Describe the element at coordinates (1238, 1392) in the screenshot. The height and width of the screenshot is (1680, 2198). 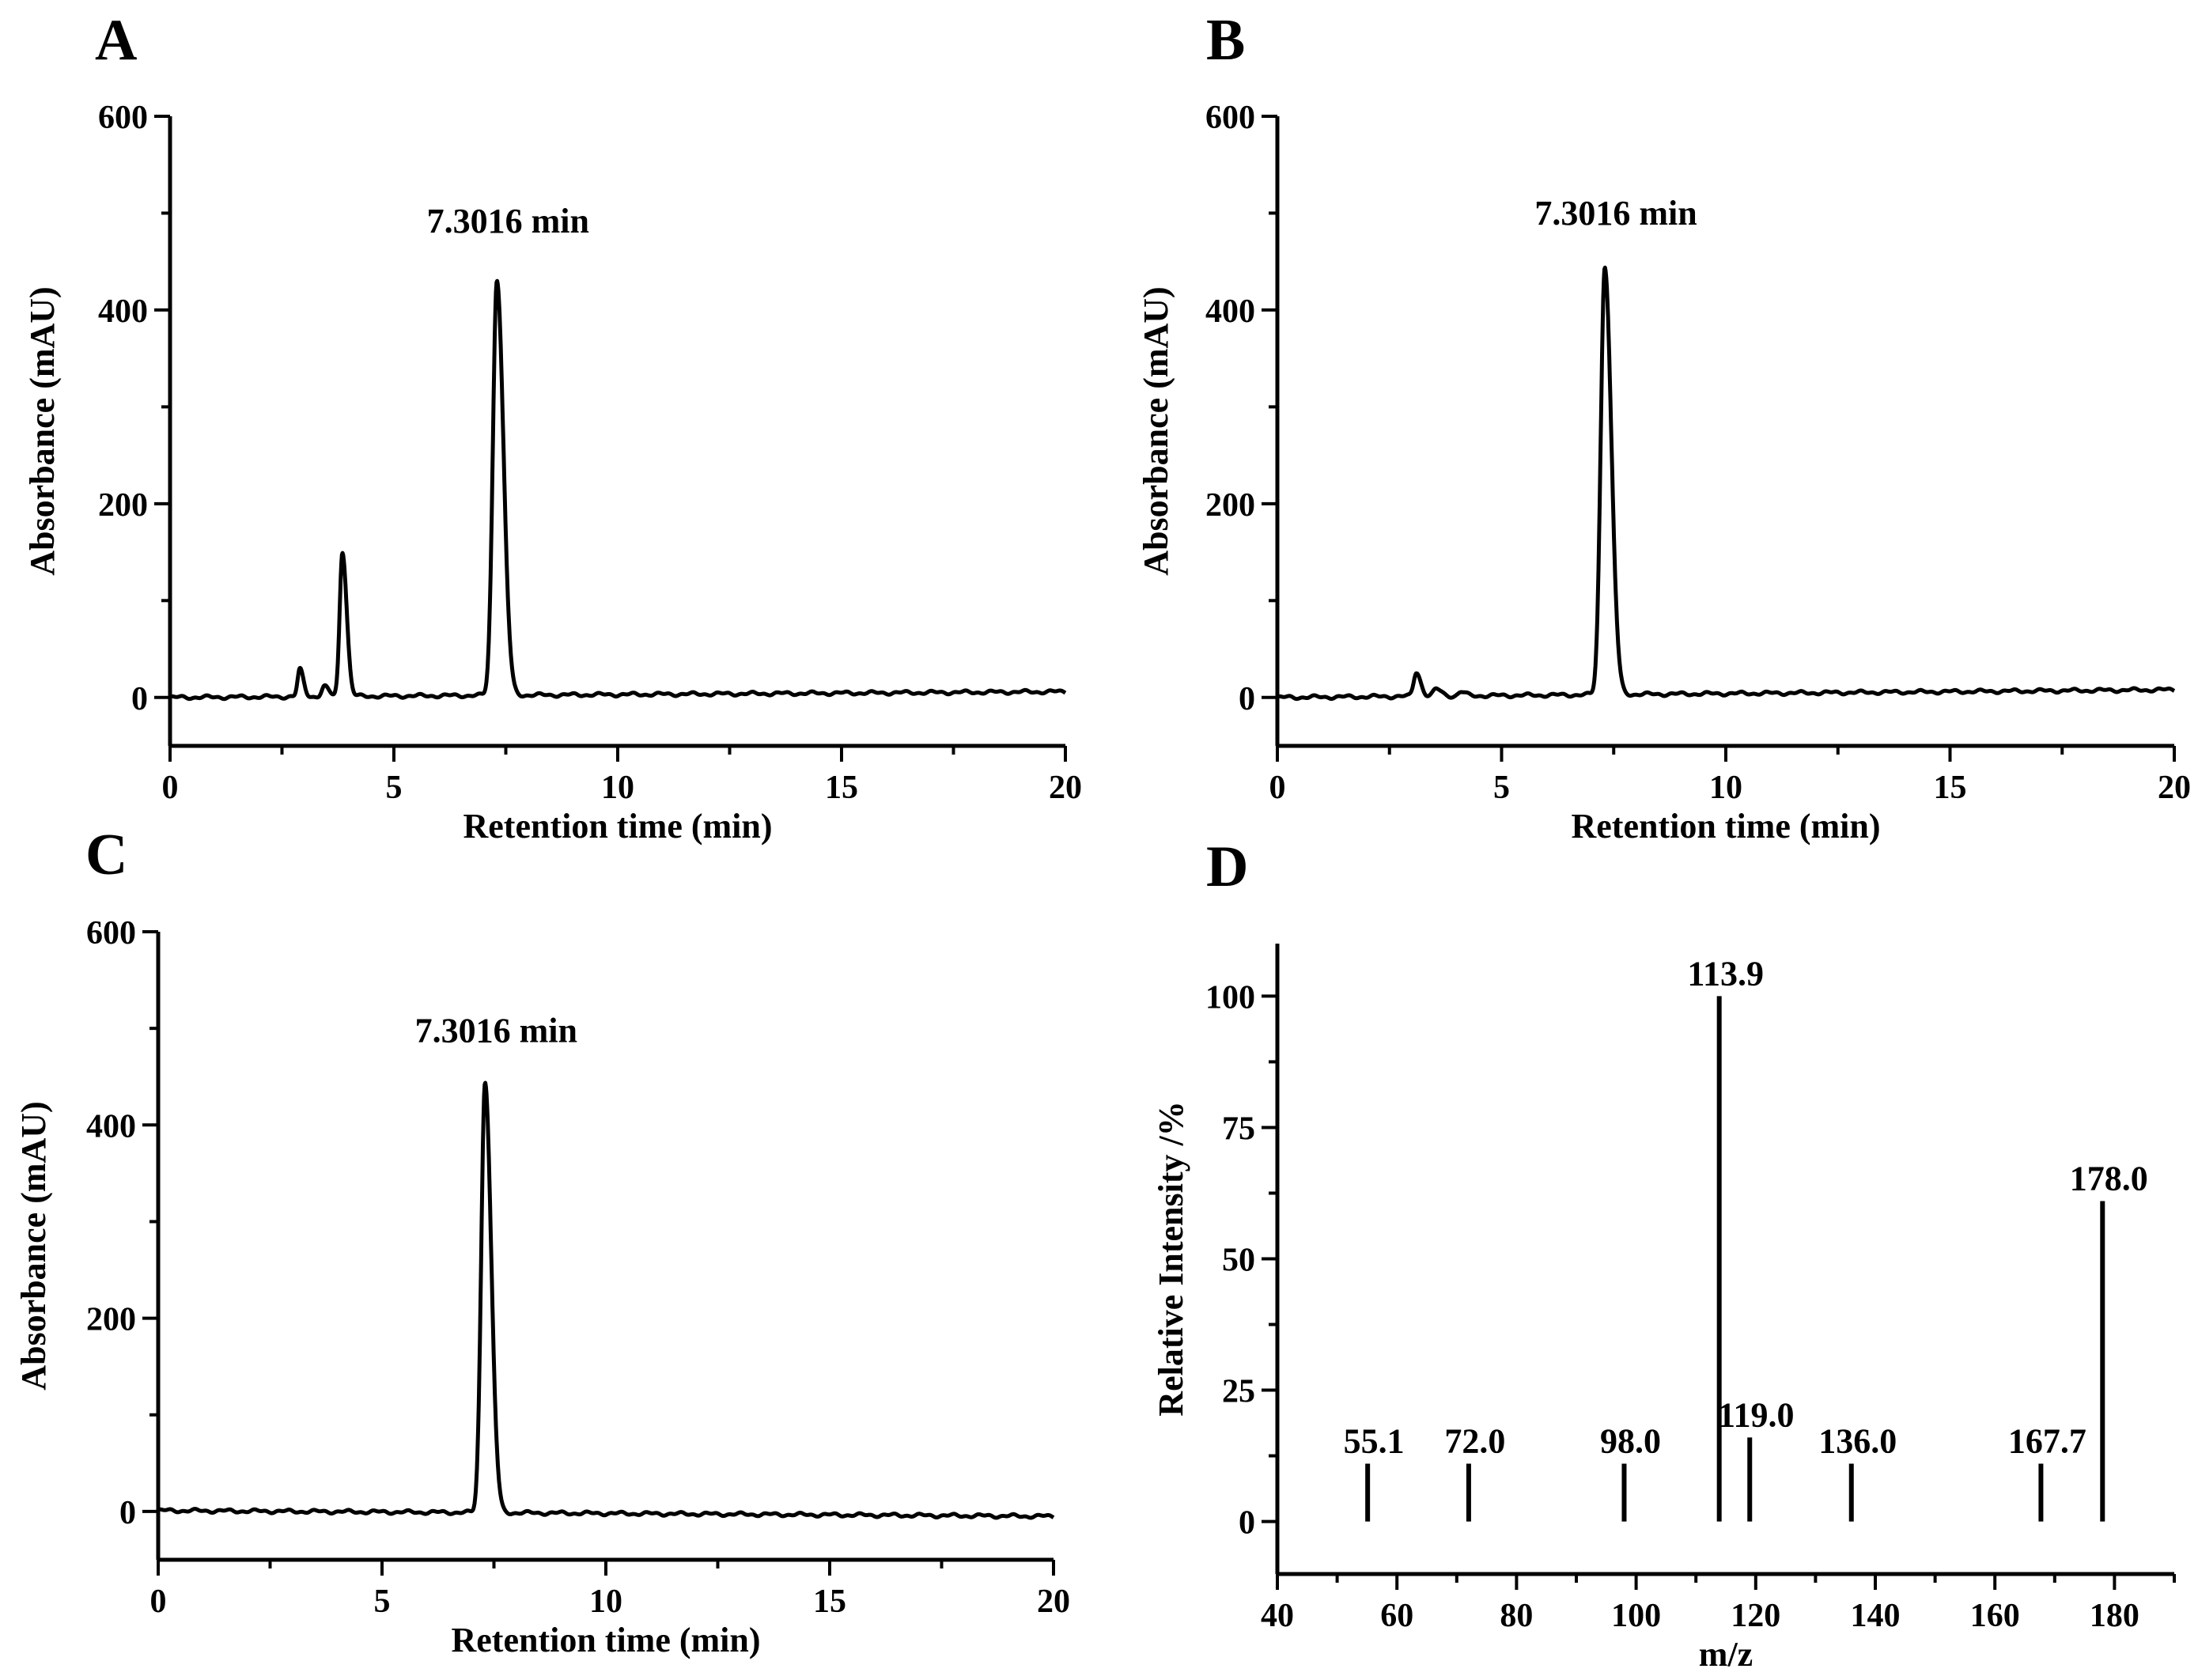
I see `y-tick-label: 25` at that location.